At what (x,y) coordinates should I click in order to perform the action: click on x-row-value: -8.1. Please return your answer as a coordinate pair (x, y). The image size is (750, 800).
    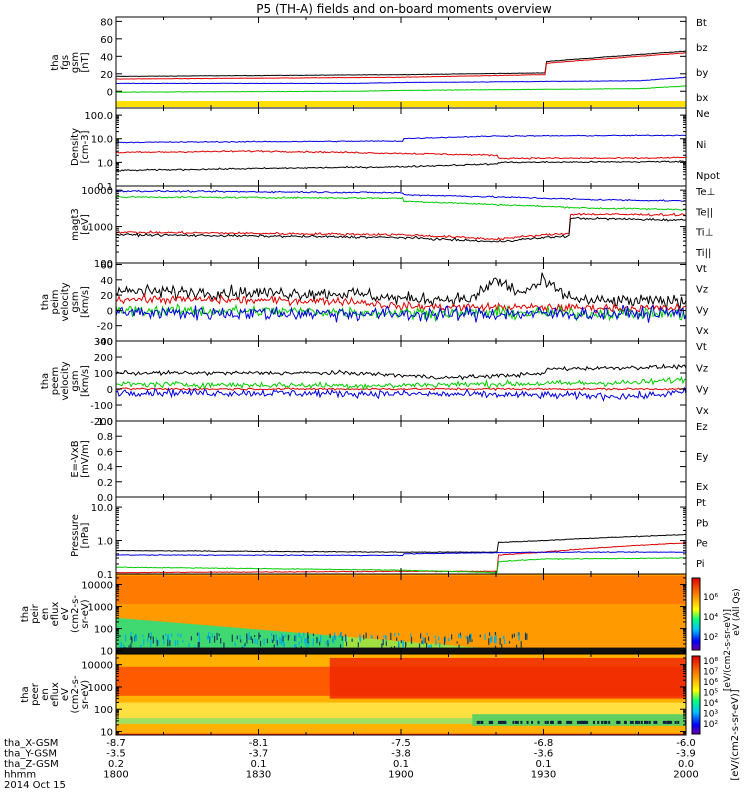
    Looking at the image, I should click on (259, 743).